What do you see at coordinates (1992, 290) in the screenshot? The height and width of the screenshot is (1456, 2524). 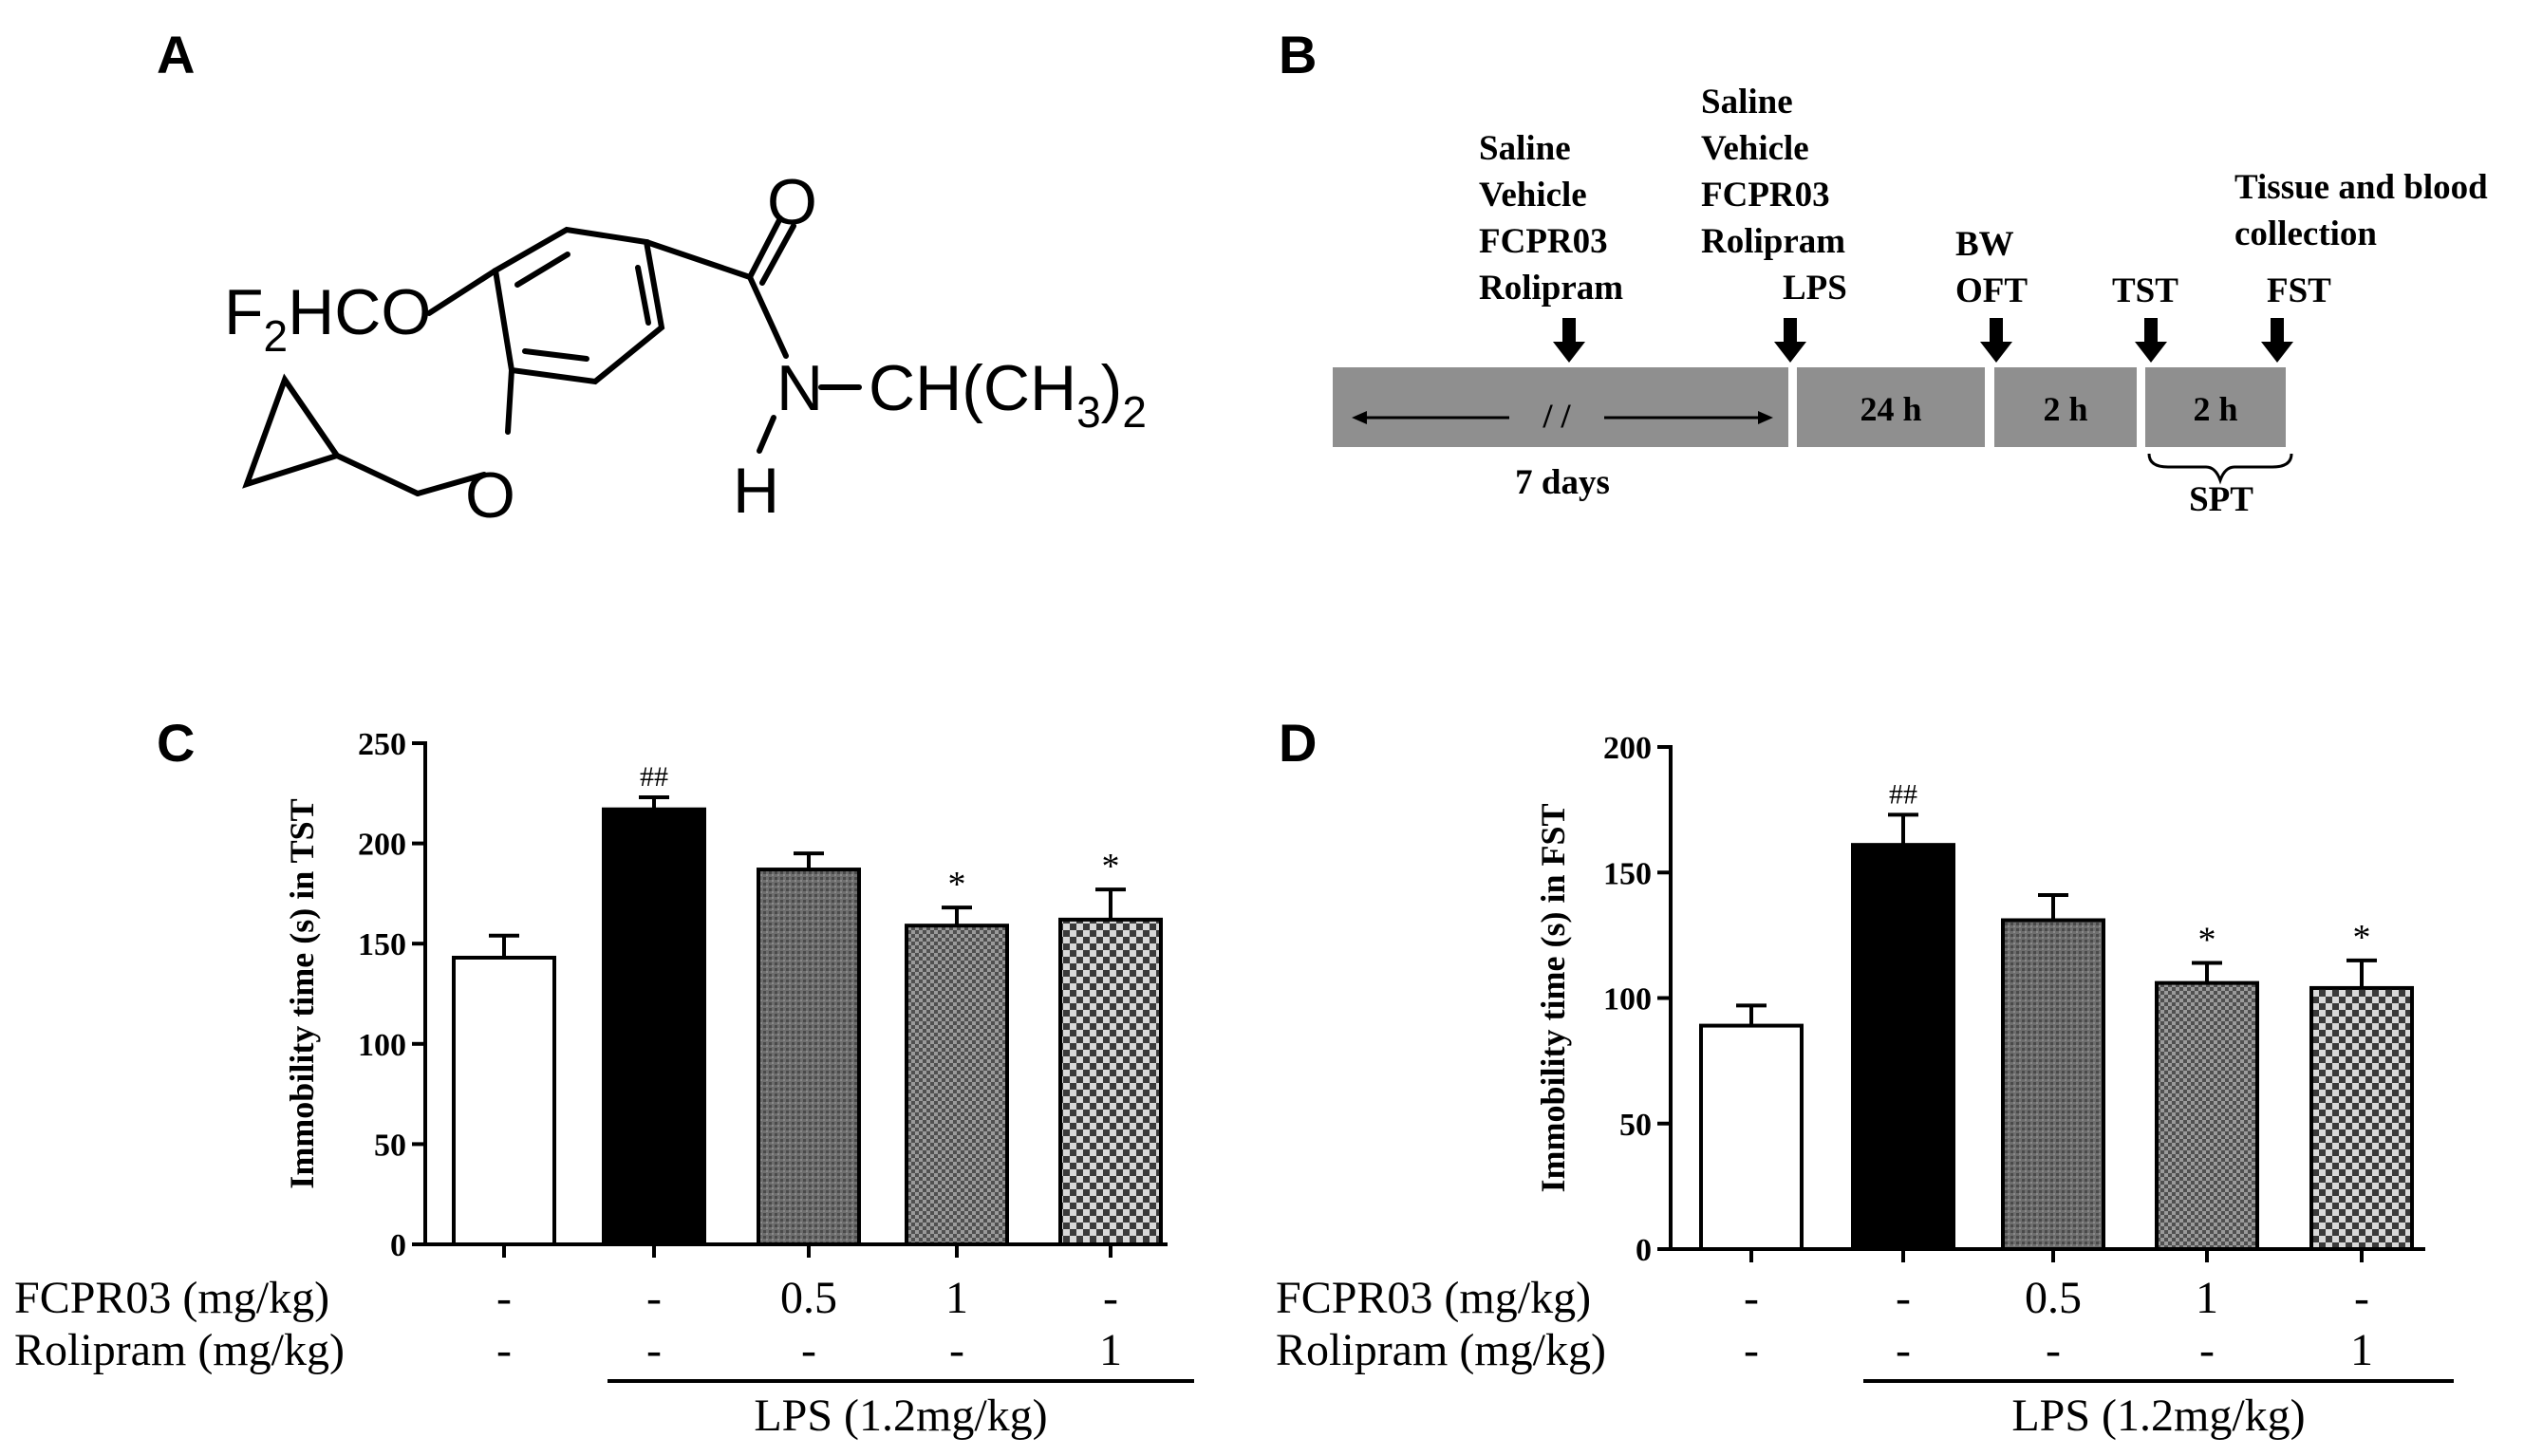 I see `group3-label-2: OFT` at bounding box center [1992, 290].